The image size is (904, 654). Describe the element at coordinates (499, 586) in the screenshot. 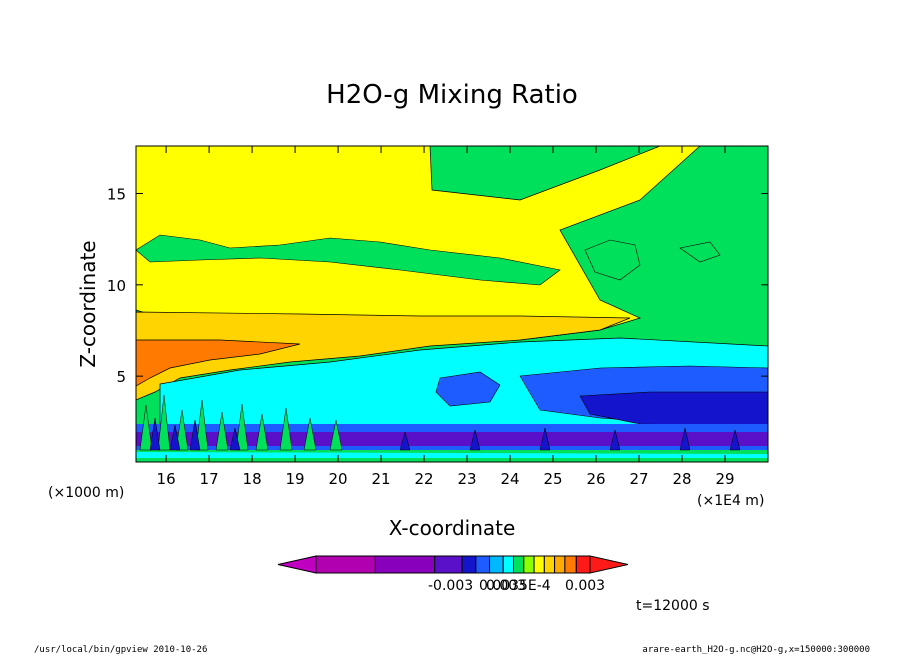

I see `colorbar-label-2: 0.003` at that location.